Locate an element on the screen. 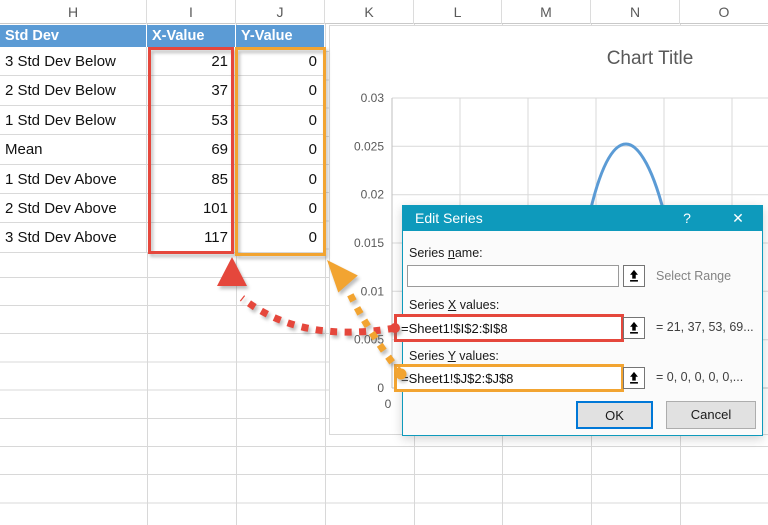  header-cell-y-value: Y-Value is located at coordinates (280, 36).